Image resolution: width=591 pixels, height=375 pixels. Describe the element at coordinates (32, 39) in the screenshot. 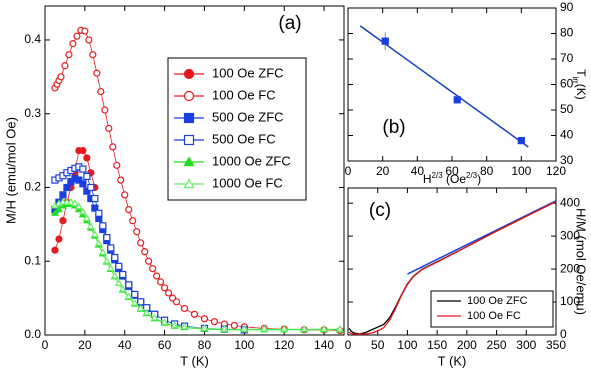

I see `y-tick-label: 0.4` at that location.